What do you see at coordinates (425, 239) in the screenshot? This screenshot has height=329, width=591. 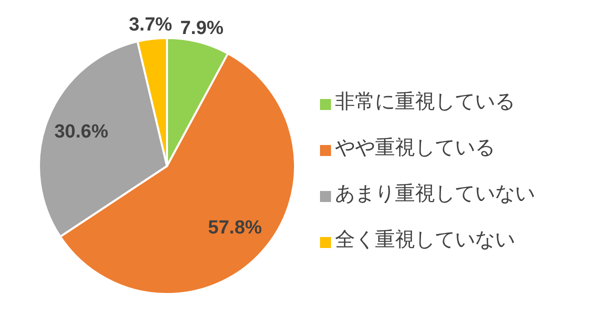 I see `legend-label: 全く重視していない` at bounding box center [425, 239].